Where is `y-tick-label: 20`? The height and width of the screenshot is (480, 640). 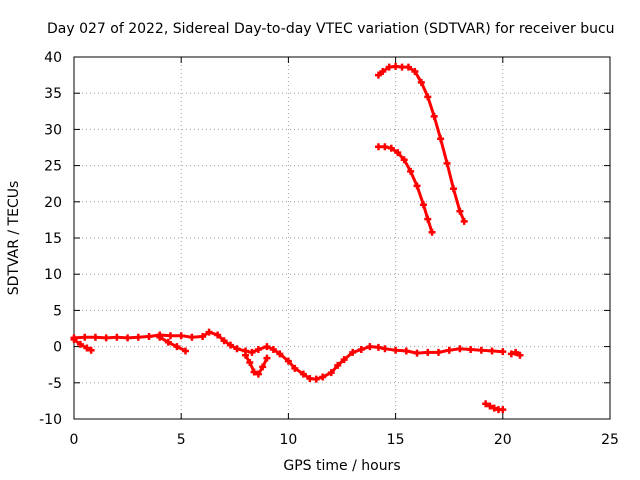 y-tick-label: 20 is located at coordinates (53, 203).